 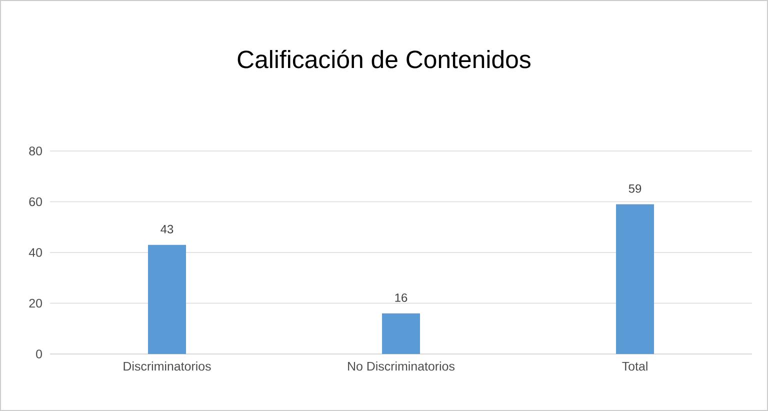 What do you see at coordinates (35, 151) in the screenshot?
I see `y-tick-label: 80` at bounding box center [35, 151].